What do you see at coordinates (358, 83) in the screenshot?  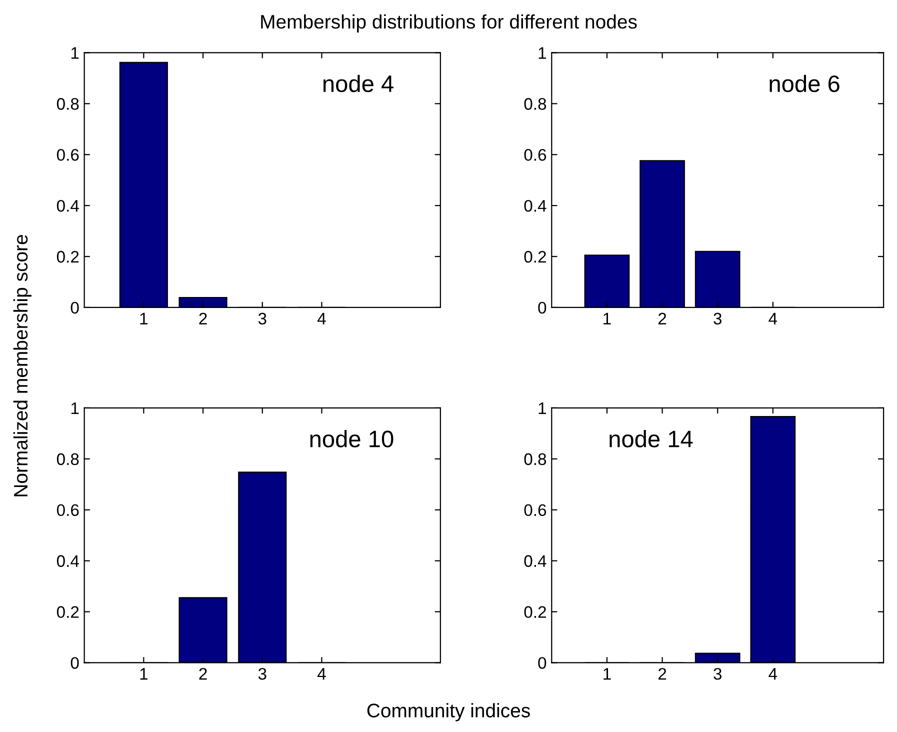 I see `annotation: node 4` at bounding box center [358, 83].